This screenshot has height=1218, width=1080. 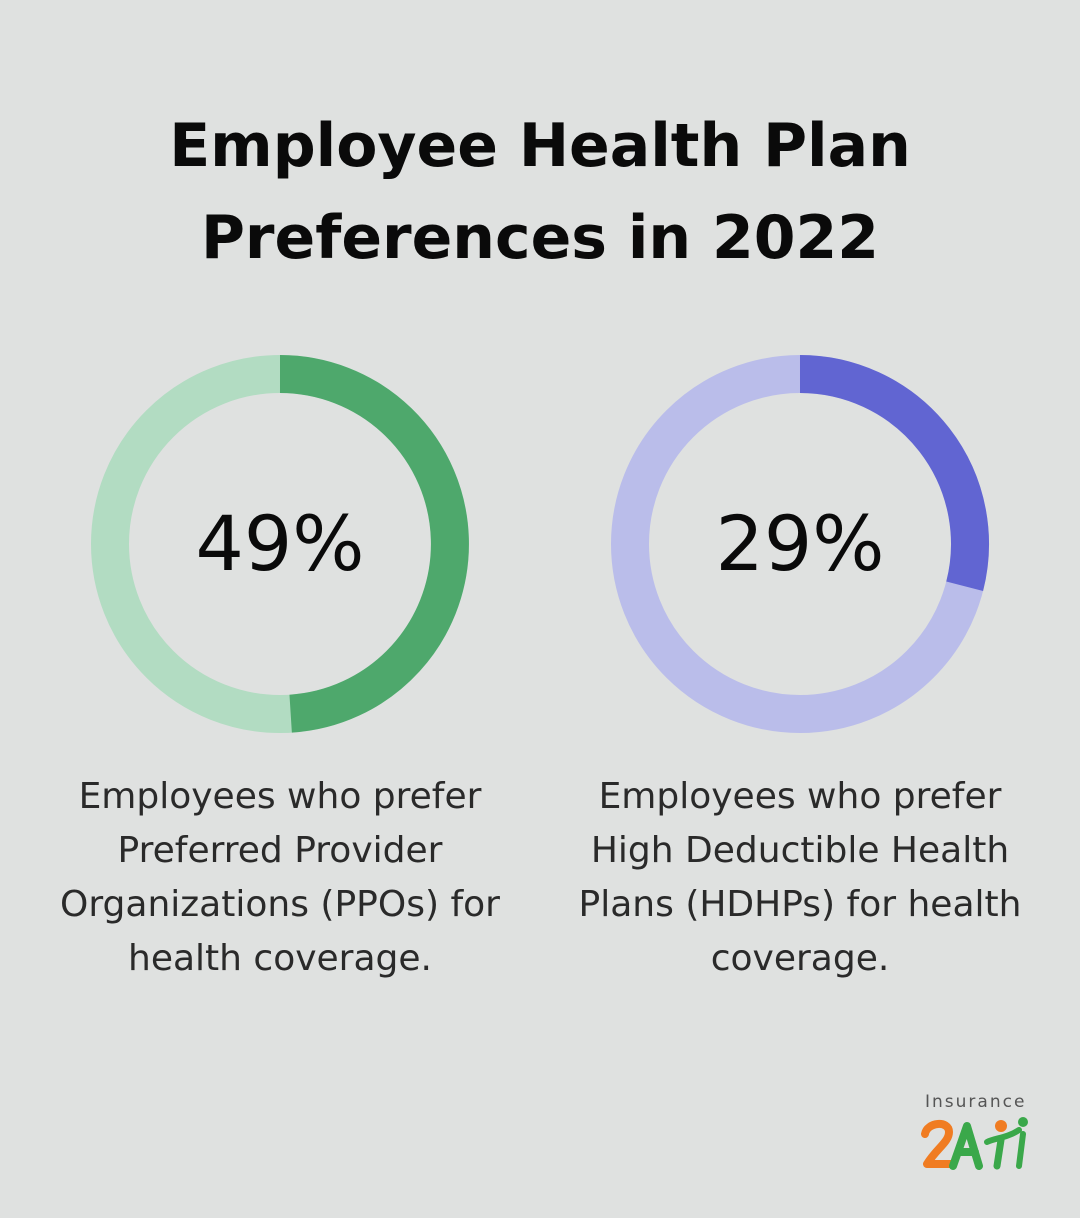 I want to click on brand-logo: Insurance, so click(x=981, y=1138).